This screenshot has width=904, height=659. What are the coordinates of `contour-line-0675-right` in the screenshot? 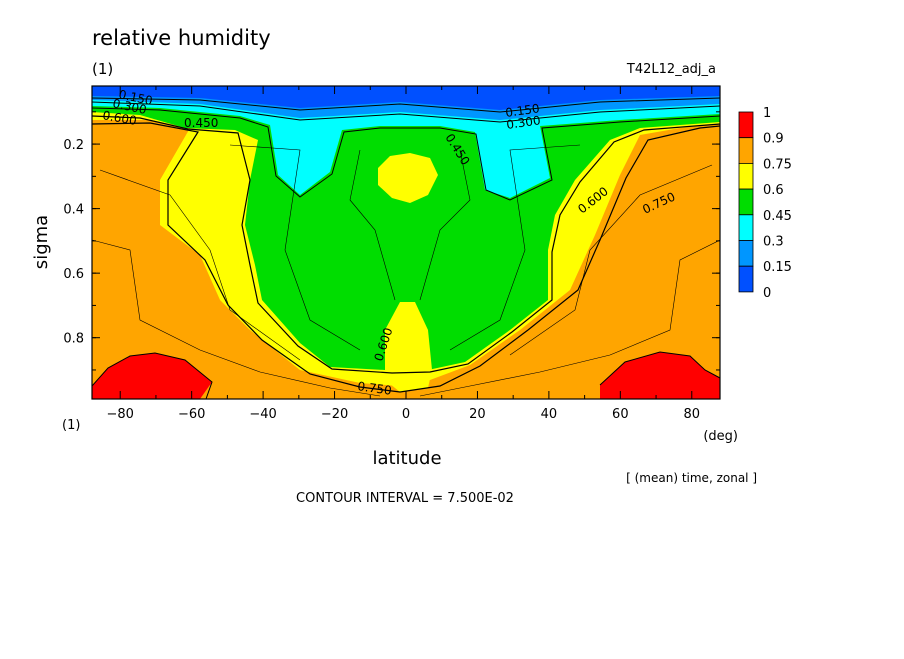 It's located at (611, 260).